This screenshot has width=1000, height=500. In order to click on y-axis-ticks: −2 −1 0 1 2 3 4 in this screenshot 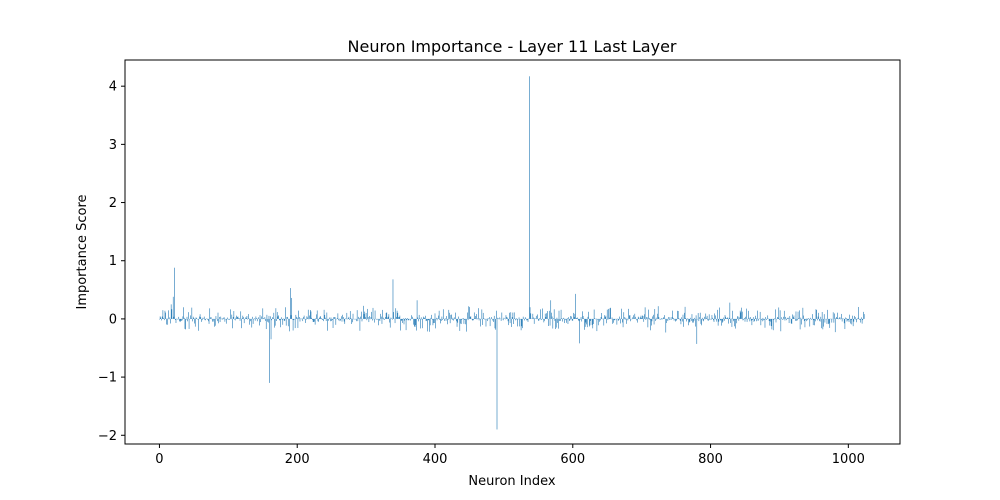, I will do `click(111, 262)`.